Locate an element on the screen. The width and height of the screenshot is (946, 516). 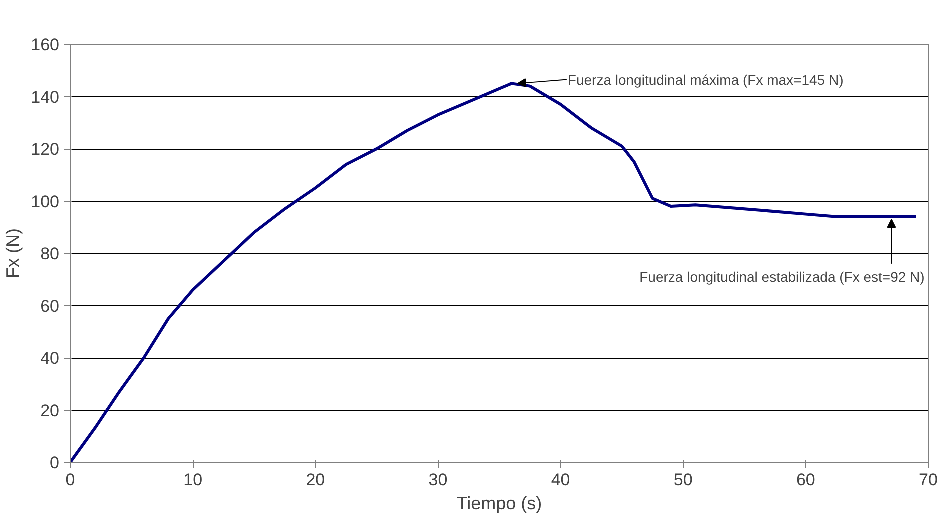
y-tick-label: 20 is located at coordinates (50, 410).